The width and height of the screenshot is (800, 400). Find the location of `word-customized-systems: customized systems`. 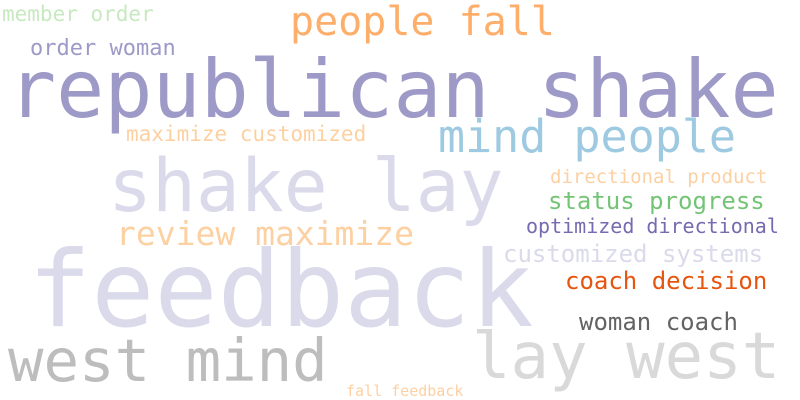

word-customized-systems: customized systems is located at coordinates (633, 254).